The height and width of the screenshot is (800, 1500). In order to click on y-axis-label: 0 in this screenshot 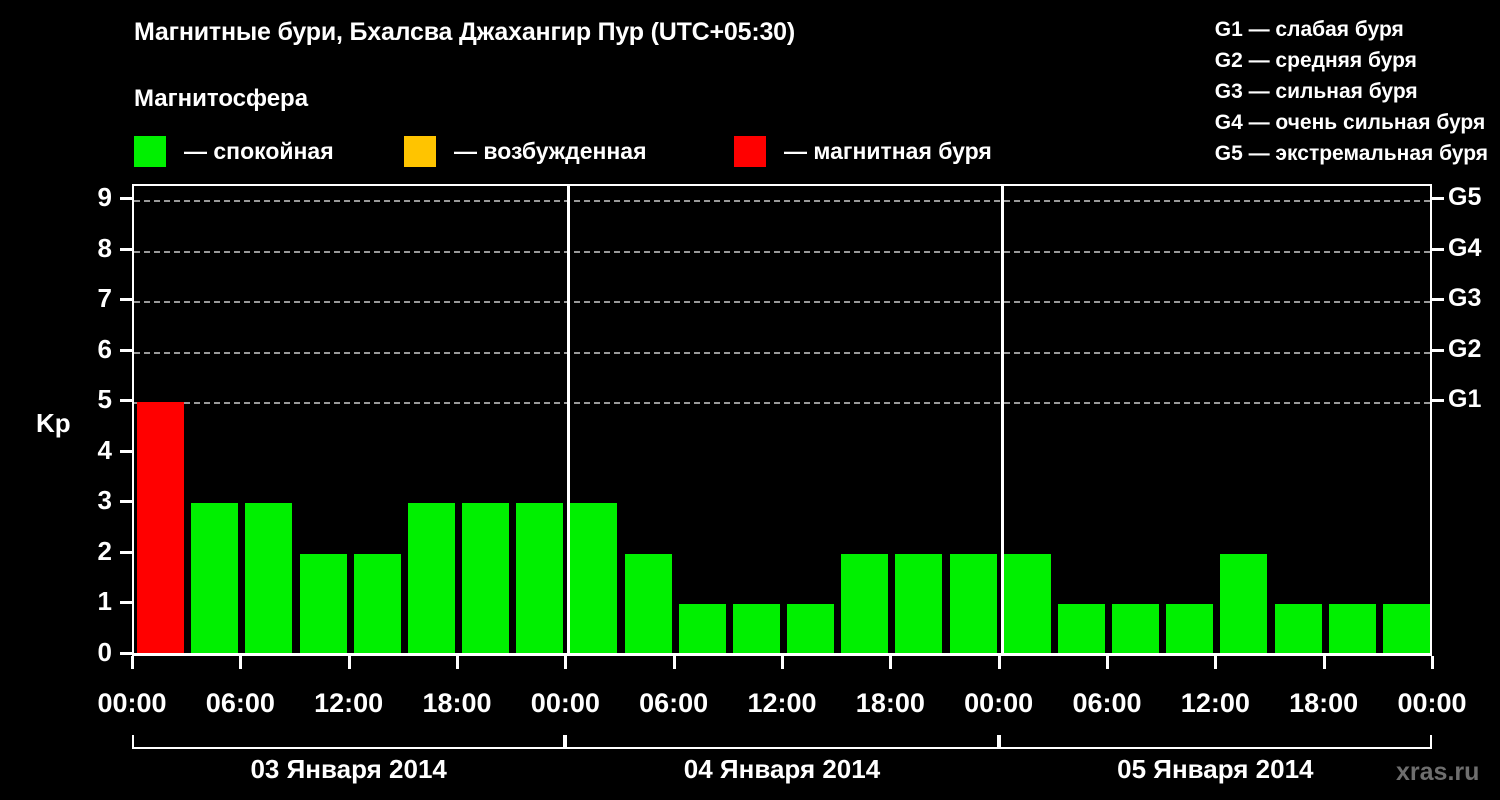, I will do `click(104, 652)`.